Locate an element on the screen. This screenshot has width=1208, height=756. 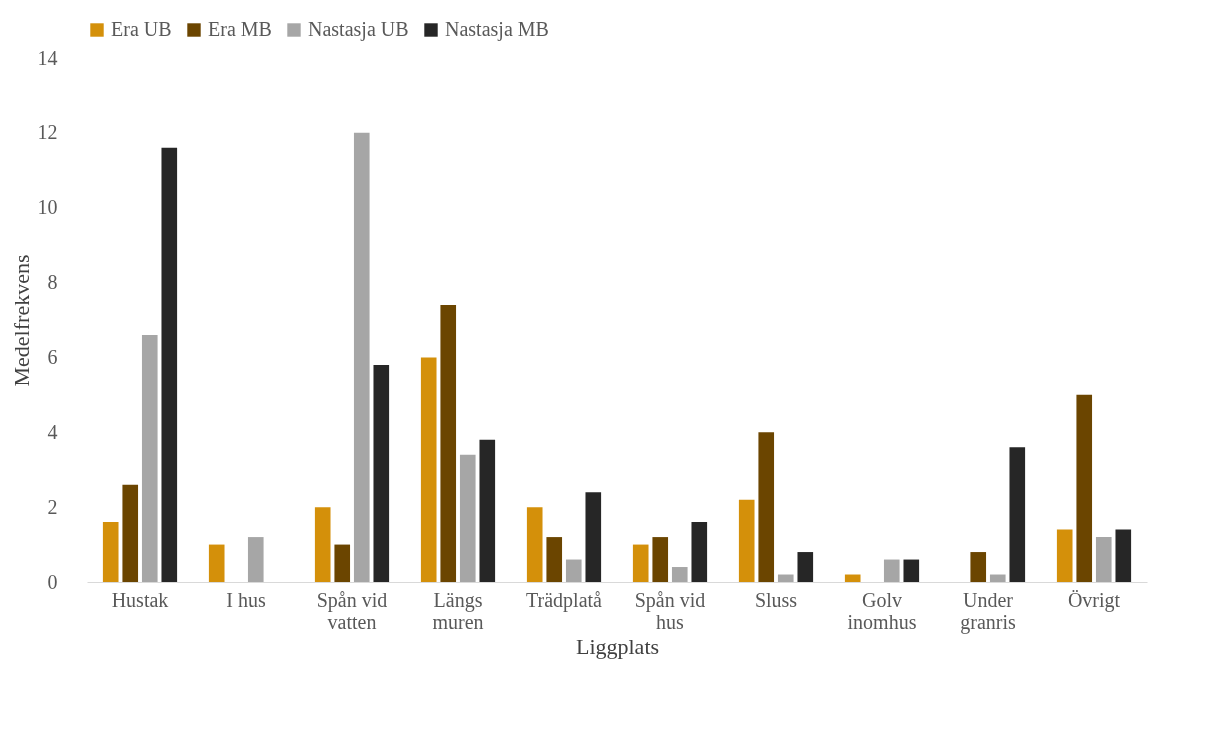
y-axis-title: Medelfrekvens is located at coordinates (21, 320).